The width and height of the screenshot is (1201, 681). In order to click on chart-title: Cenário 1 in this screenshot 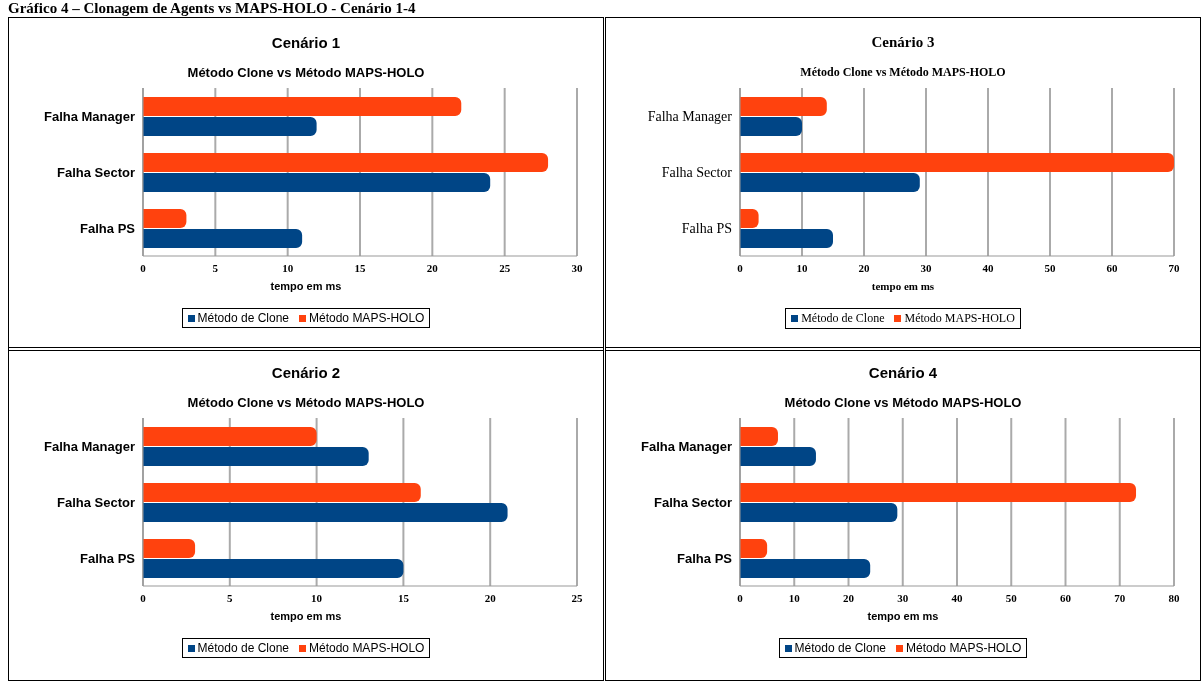, I will do `click(306, 42)`.